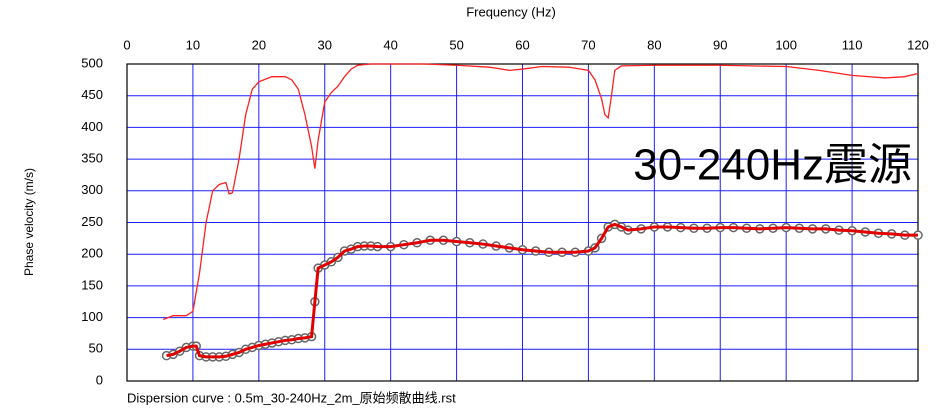 The height and width of the screenshot is (411, 939). I want to click on x-tick-label: 20, so click(259, 44).